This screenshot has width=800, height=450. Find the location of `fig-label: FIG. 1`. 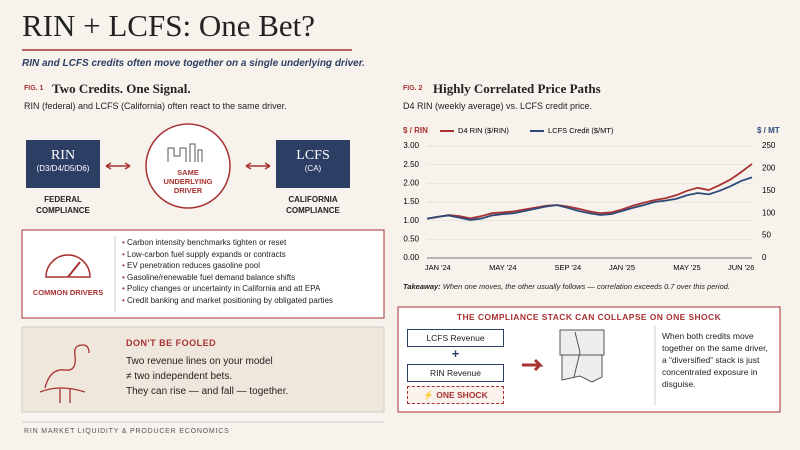

fig-label: FIG. 1 is located at coordinates (34, 88).